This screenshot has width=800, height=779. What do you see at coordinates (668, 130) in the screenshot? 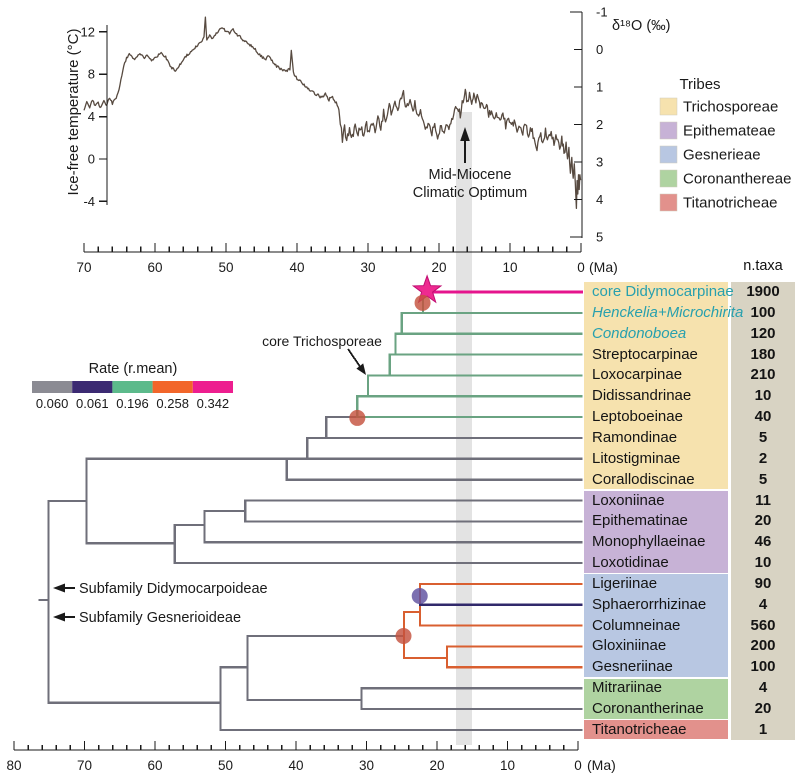
I see `tribe-swatch-epithemateae` at bounding box center [668, 130].